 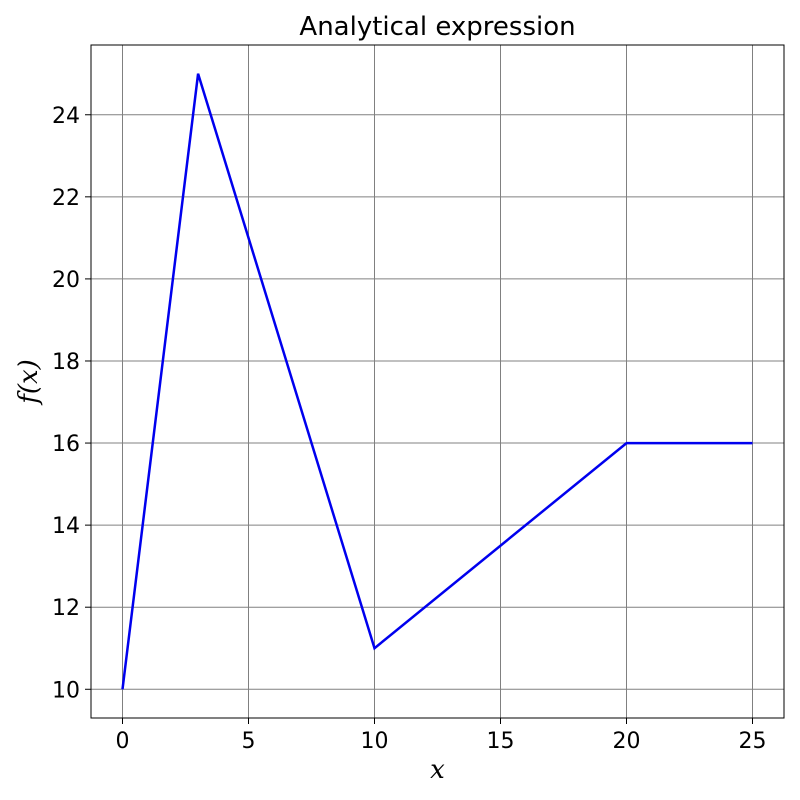 I want to click on x-tick-label-3: 15, so click(x=501, y=741).